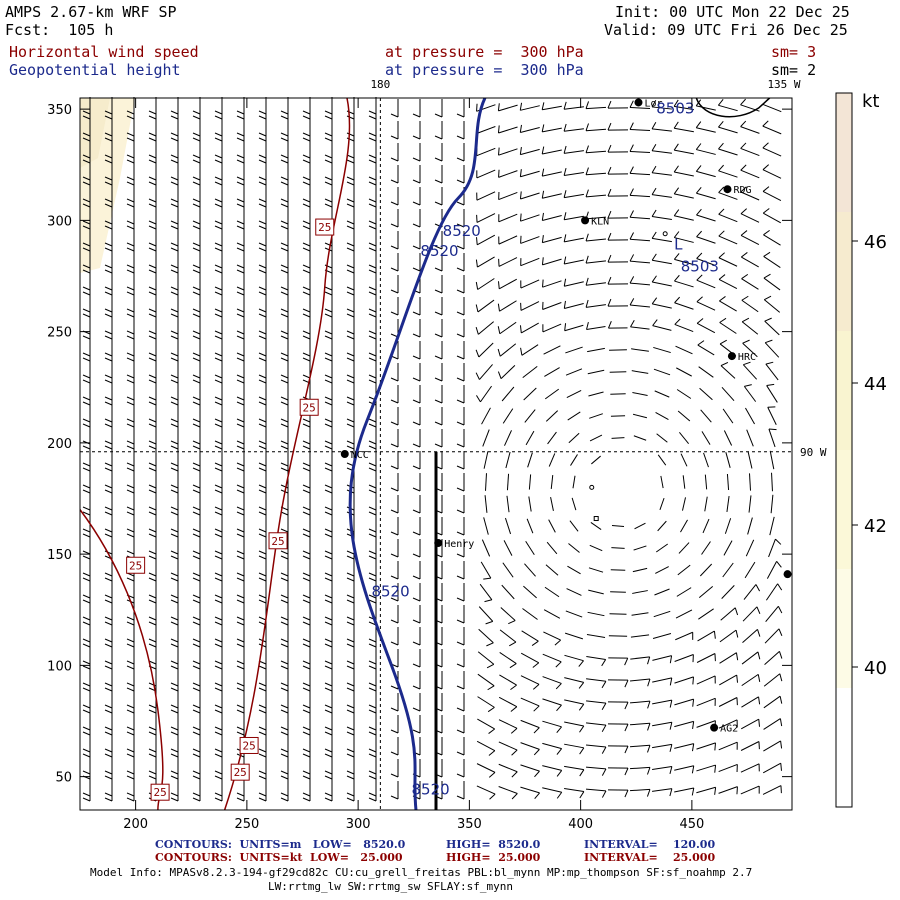 Image resolution: width=900 pixels, height=900 pixels. What do you see at coordinates (95, 70) in the screenshot?
I see `field-geopotential: Geopotential height` at bounding box center [95, 70].